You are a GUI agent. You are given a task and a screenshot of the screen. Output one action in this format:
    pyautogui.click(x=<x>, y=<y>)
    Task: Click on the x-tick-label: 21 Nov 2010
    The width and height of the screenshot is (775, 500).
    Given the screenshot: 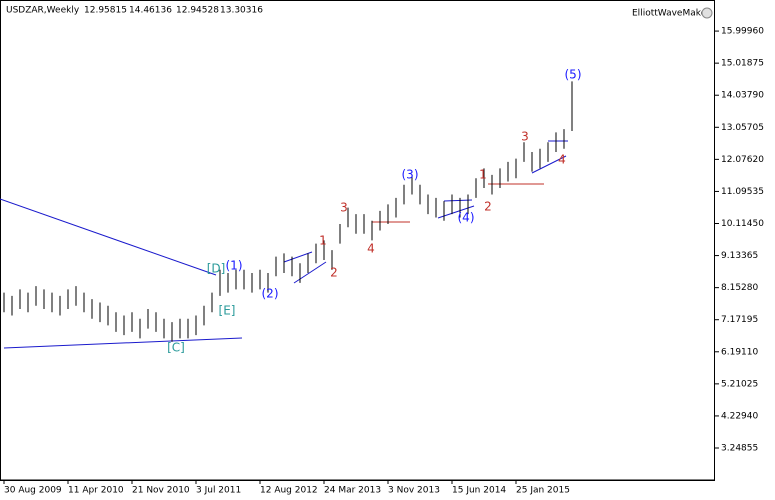 What is the action you would take?
    pyautogui.click(x=161, y=491)
    